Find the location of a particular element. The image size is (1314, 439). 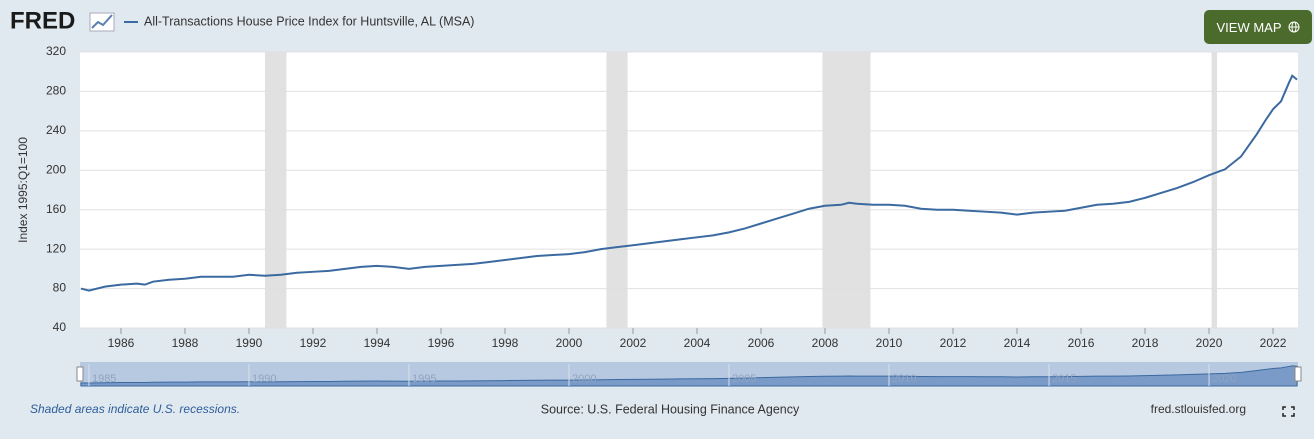

x-tick-label: 2010 is located at coordinates (889, 343).